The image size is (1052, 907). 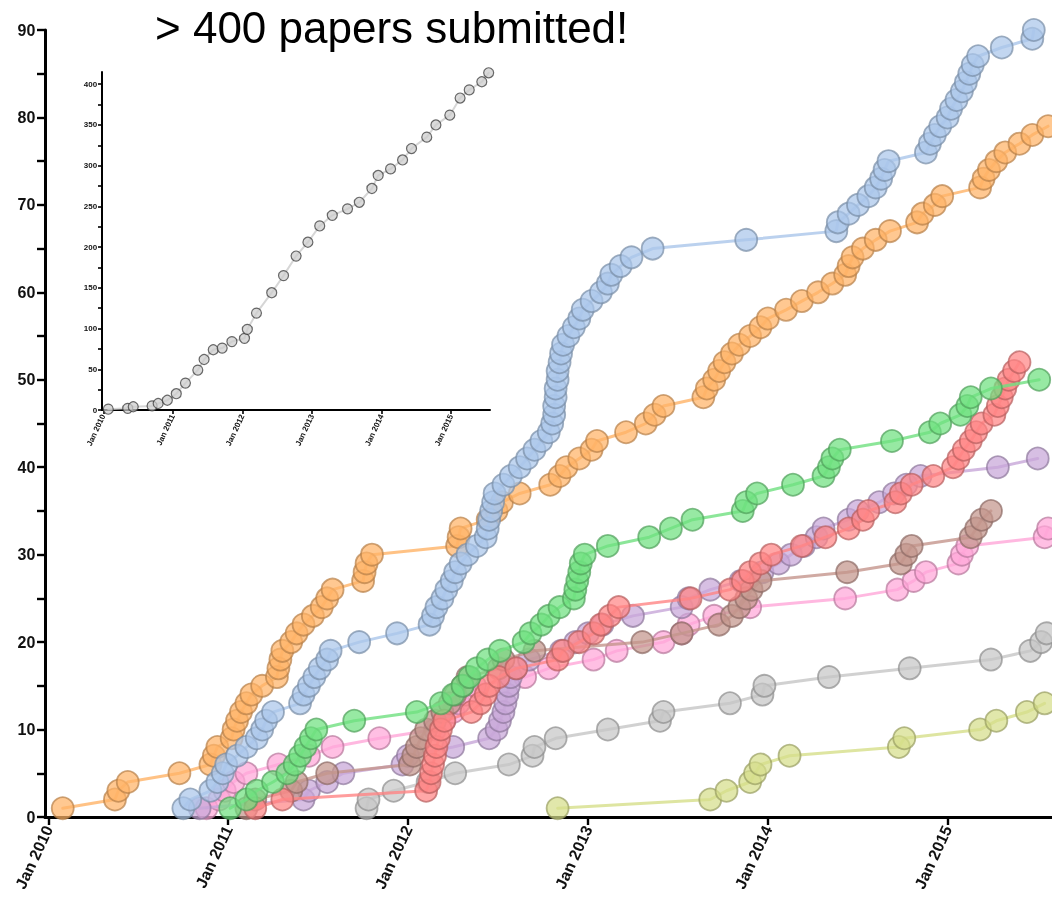 I want to click on y-tick-label: 350, so click(x=90, y=125).